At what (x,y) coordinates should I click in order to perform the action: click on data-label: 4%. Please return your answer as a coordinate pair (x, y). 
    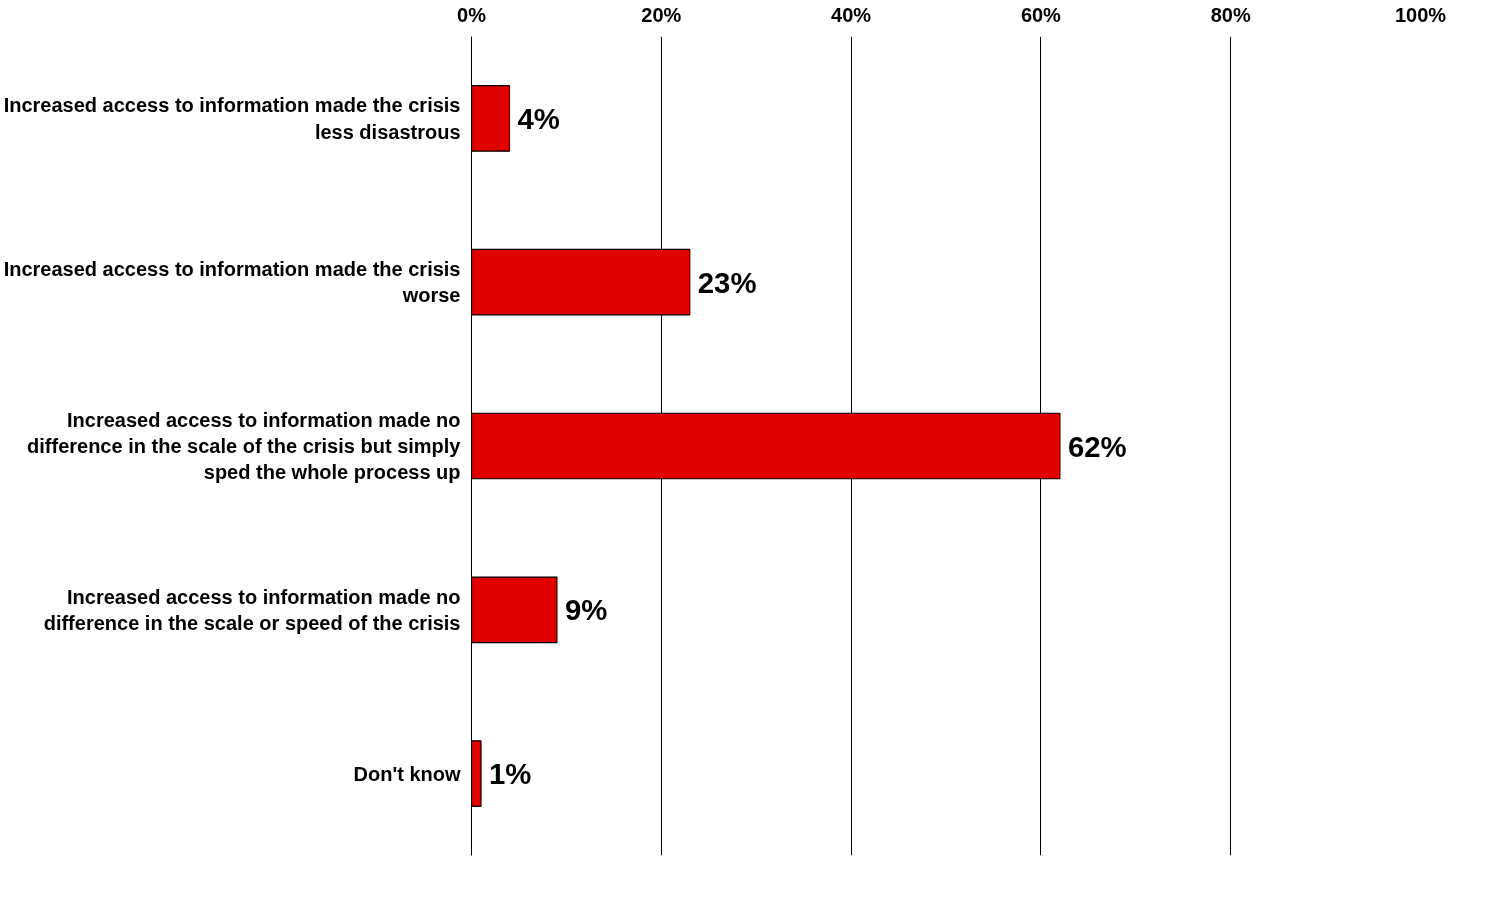
    Looking at the image, I should click on (538, 118).